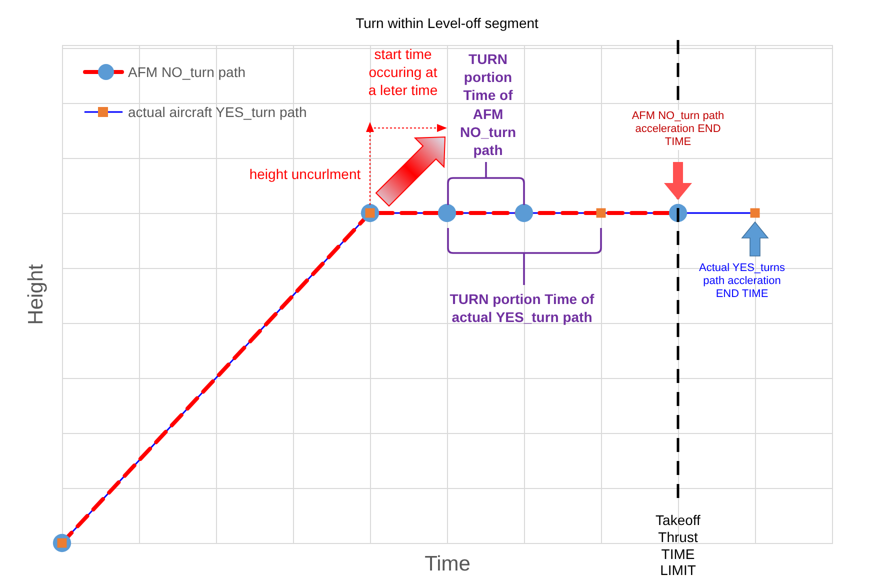  What do you see at coordinates (447, 564) in the screenshot?
I see `x-axis-title: Time` at bounding box center [447, 564].